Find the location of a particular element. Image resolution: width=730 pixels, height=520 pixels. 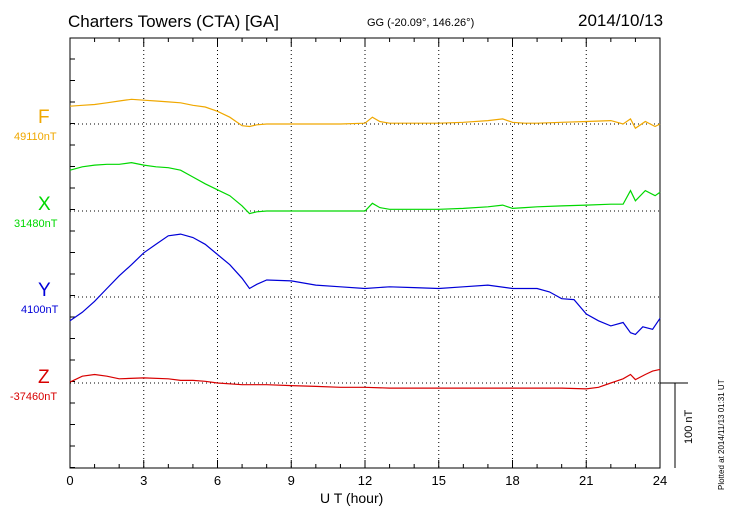

x-tick-label: 0 is located at coordinates (69, 480).